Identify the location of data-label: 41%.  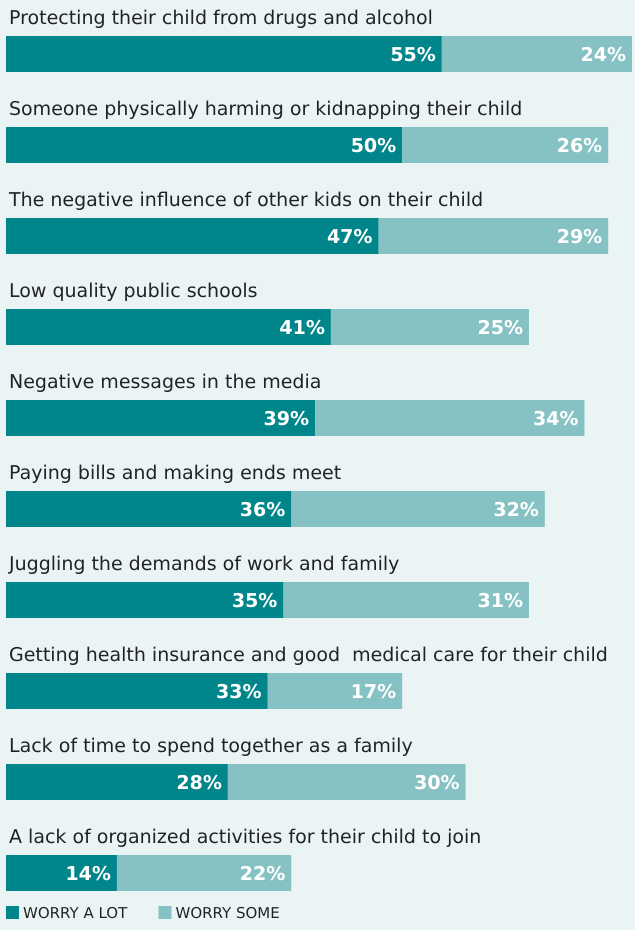
(302, 328).